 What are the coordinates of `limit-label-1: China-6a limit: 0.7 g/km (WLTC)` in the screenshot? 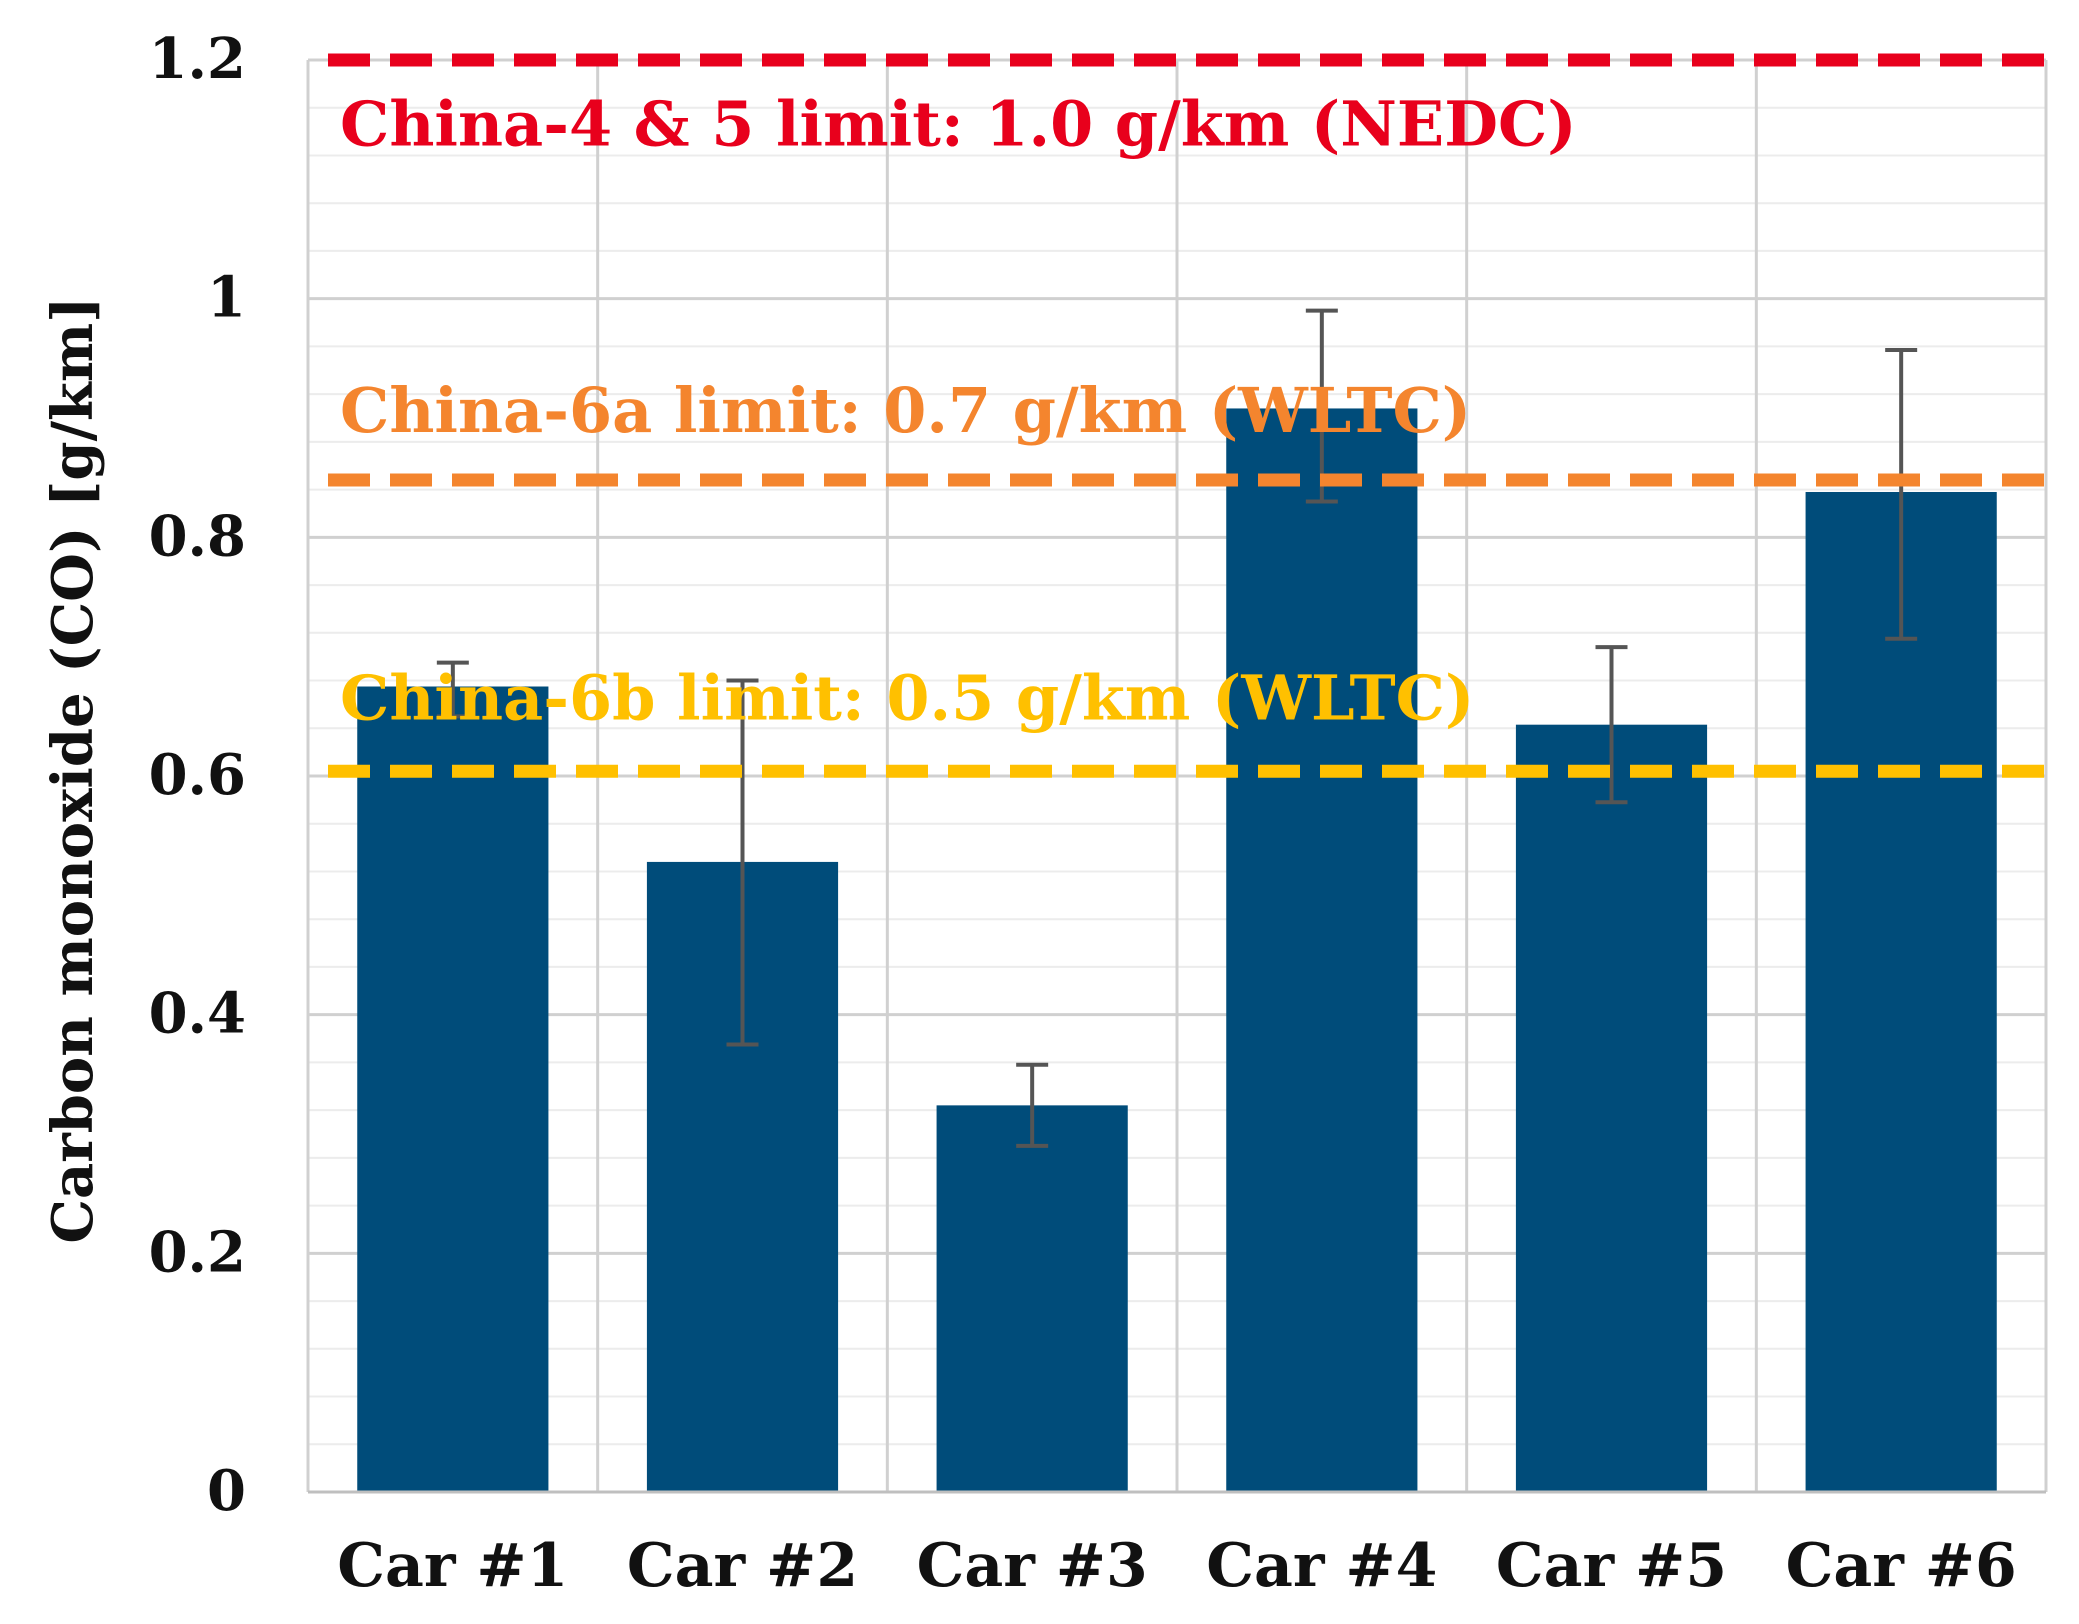 It's located at (905, 410).